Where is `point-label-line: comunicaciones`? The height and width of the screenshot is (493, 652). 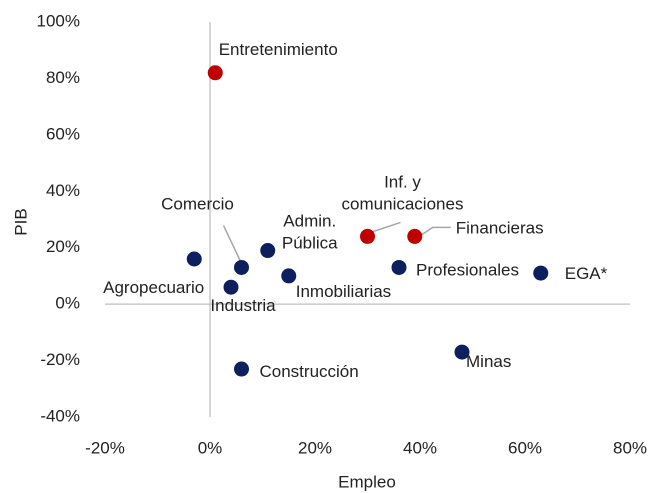
point-label-line: comunicaciones is located at coordinates (403, 204).